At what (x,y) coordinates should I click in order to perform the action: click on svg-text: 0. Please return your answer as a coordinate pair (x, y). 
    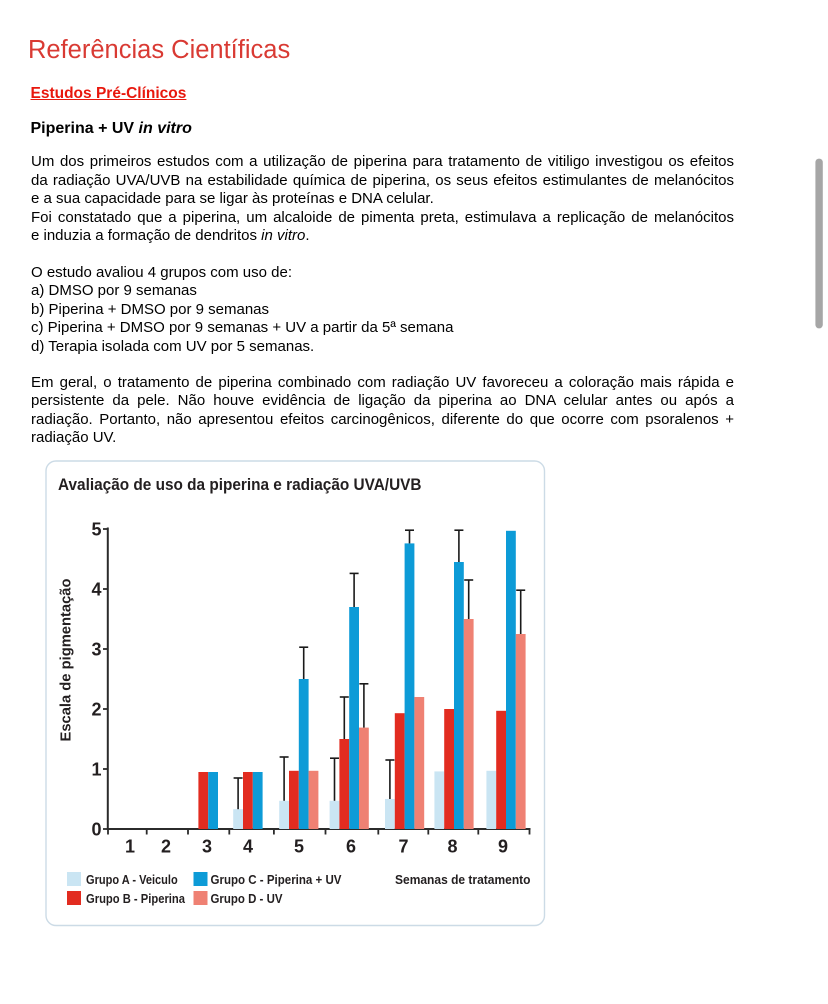
    Looking at the image, I should click on (96, 830).